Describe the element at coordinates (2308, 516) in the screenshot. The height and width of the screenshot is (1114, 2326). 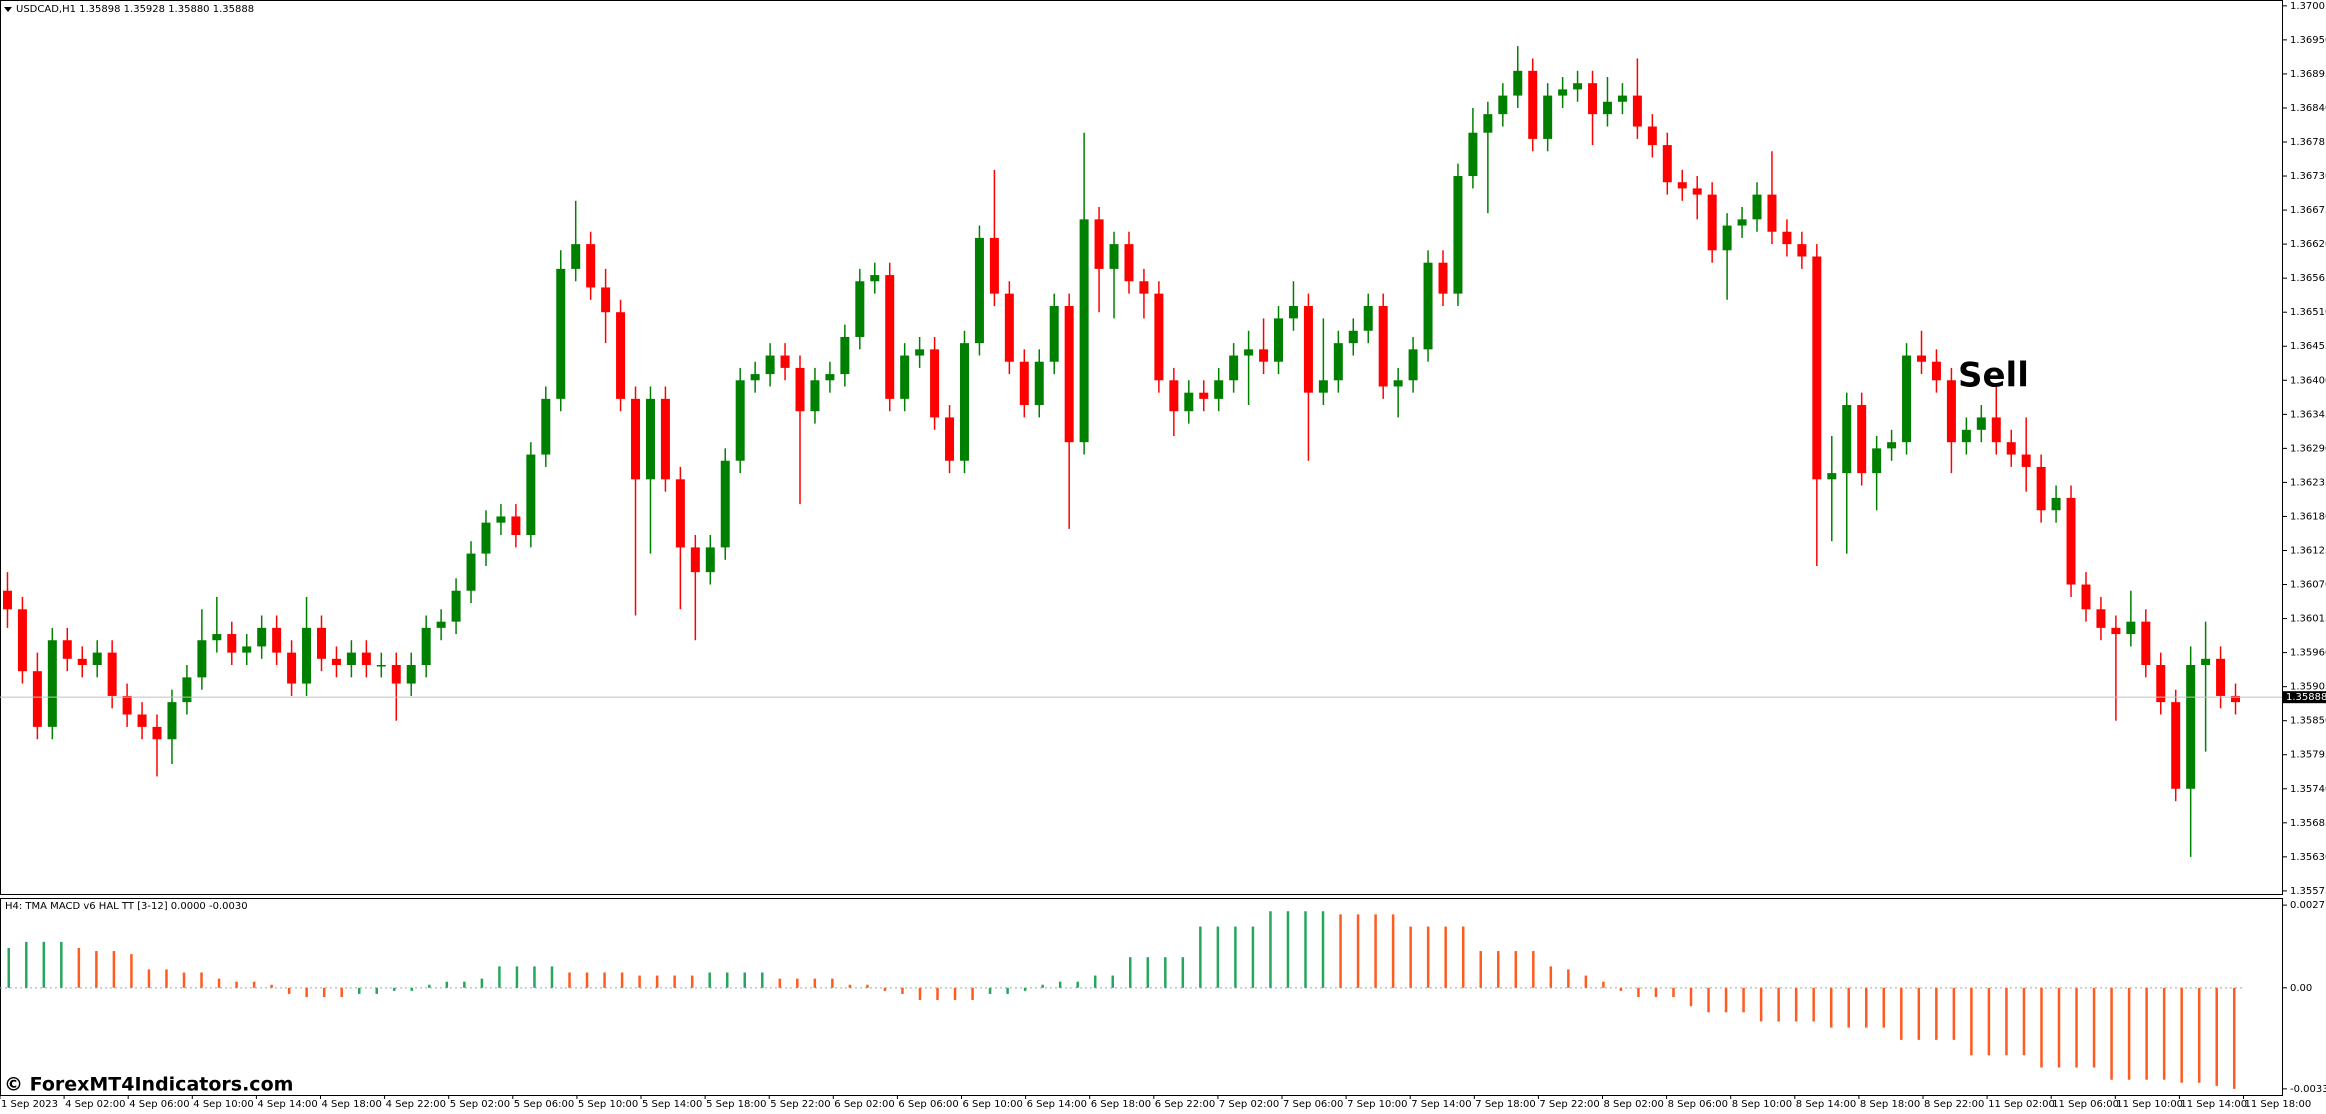
I see `y-tick-label: 1.36180` at that location.